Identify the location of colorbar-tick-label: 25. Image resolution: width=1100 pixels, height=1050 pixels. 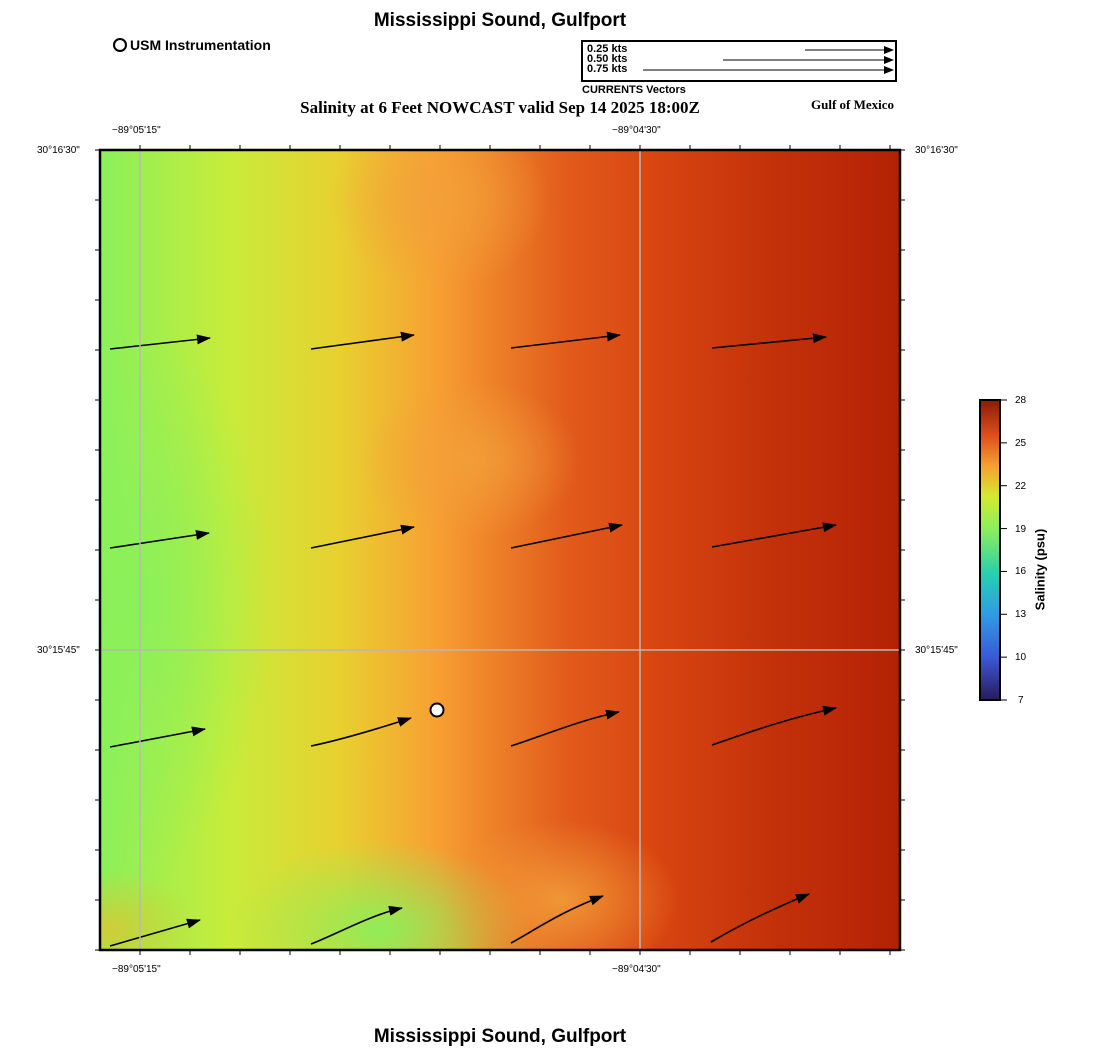
(1021, 443).